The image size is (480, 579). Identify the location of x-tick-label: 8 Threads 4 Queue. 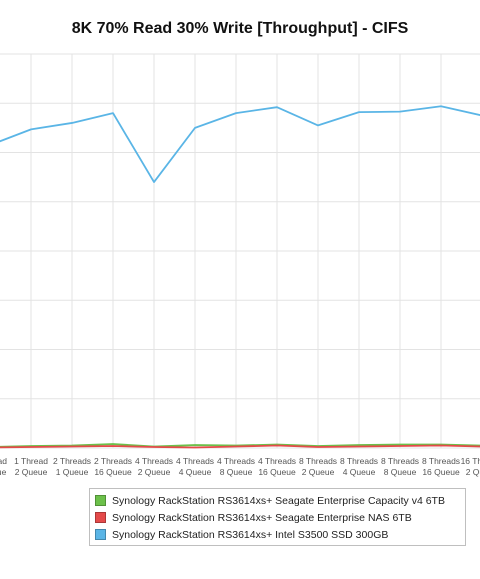
(359, 466).